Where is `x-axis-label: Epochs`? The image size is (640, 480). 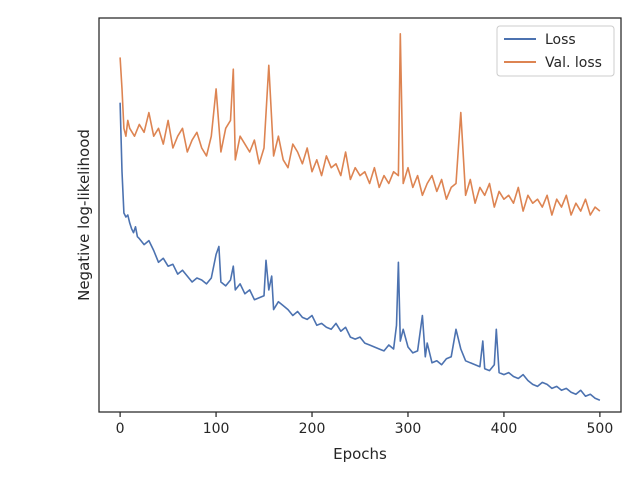
x-axis-label: Epochs is located at coordinates (360, 454).